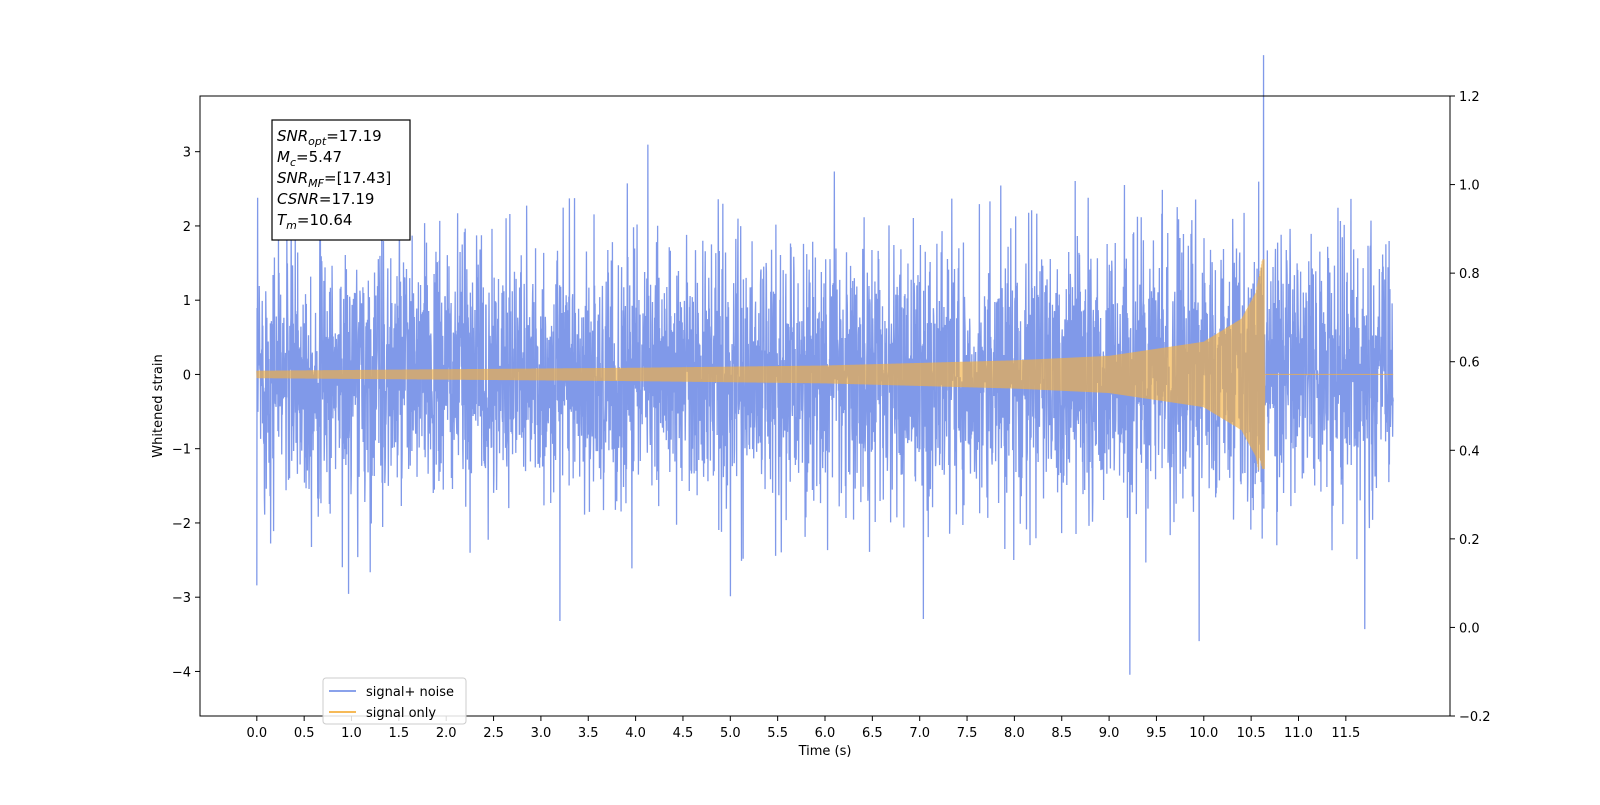 The width and height of the screenshot is (1600, 805). Describe the element at coordinates (399, 733) in the screenshot. I see `x-tick-label: 1.5` at that location.